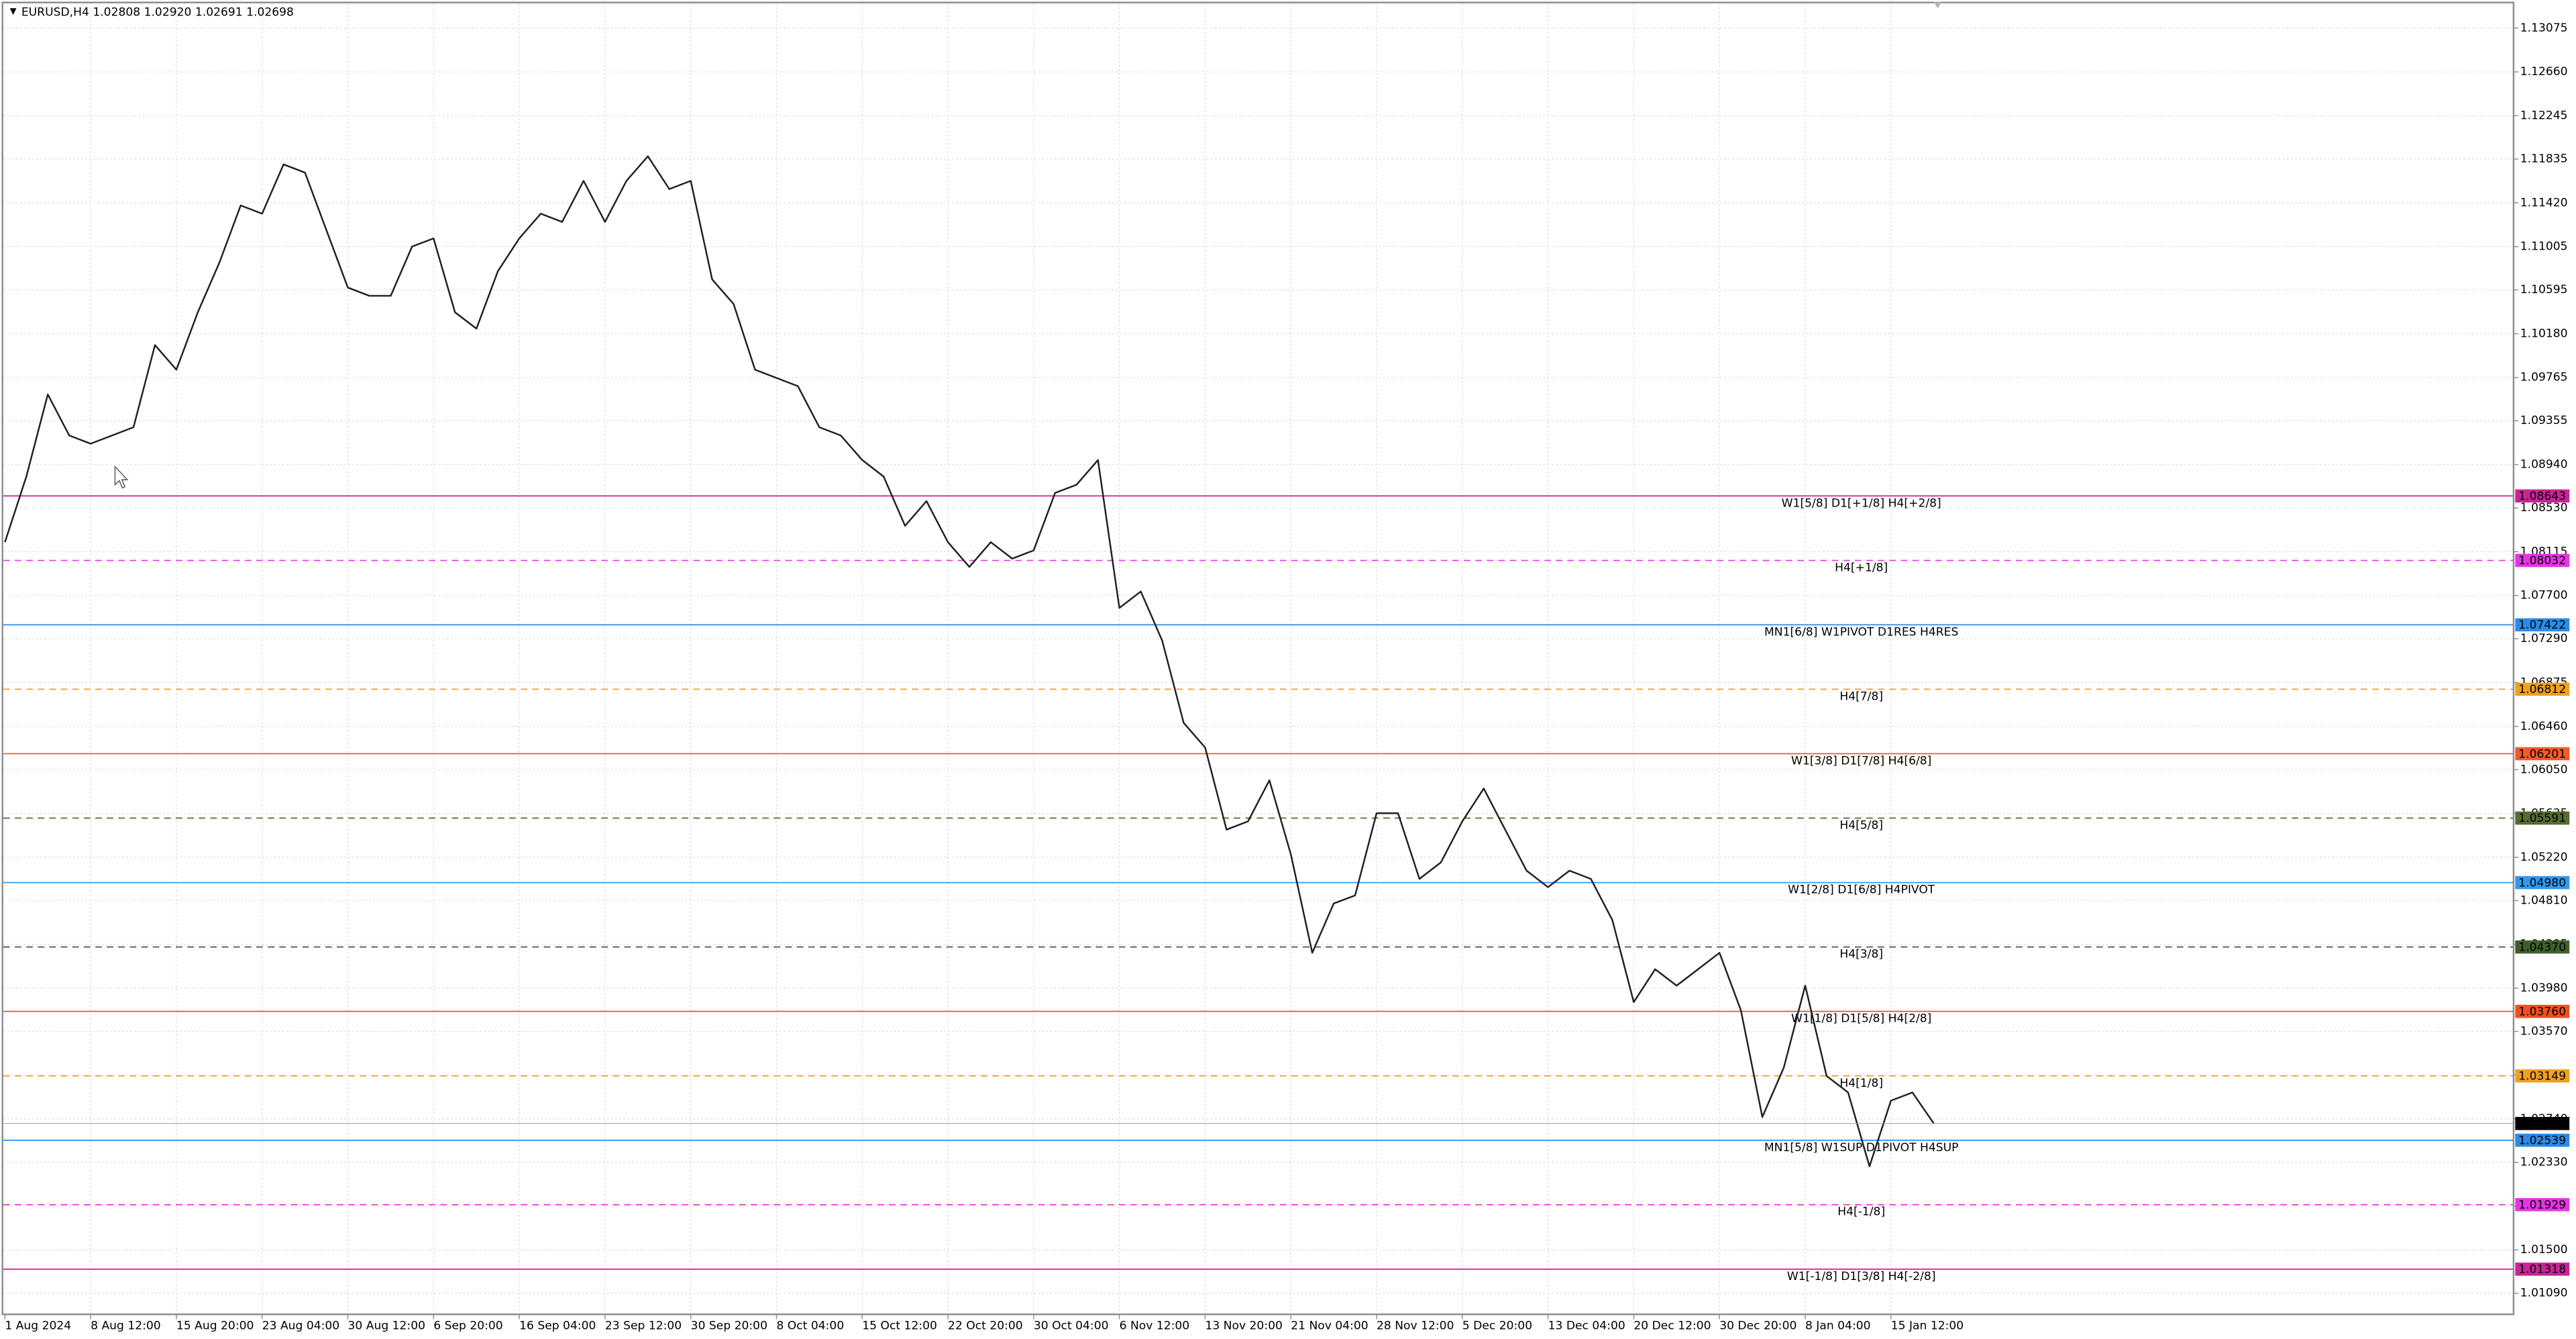 The image size is (2576, 1339). I want to click on x-tick-label: 30 Aug 12:00, so click(386, 1325).